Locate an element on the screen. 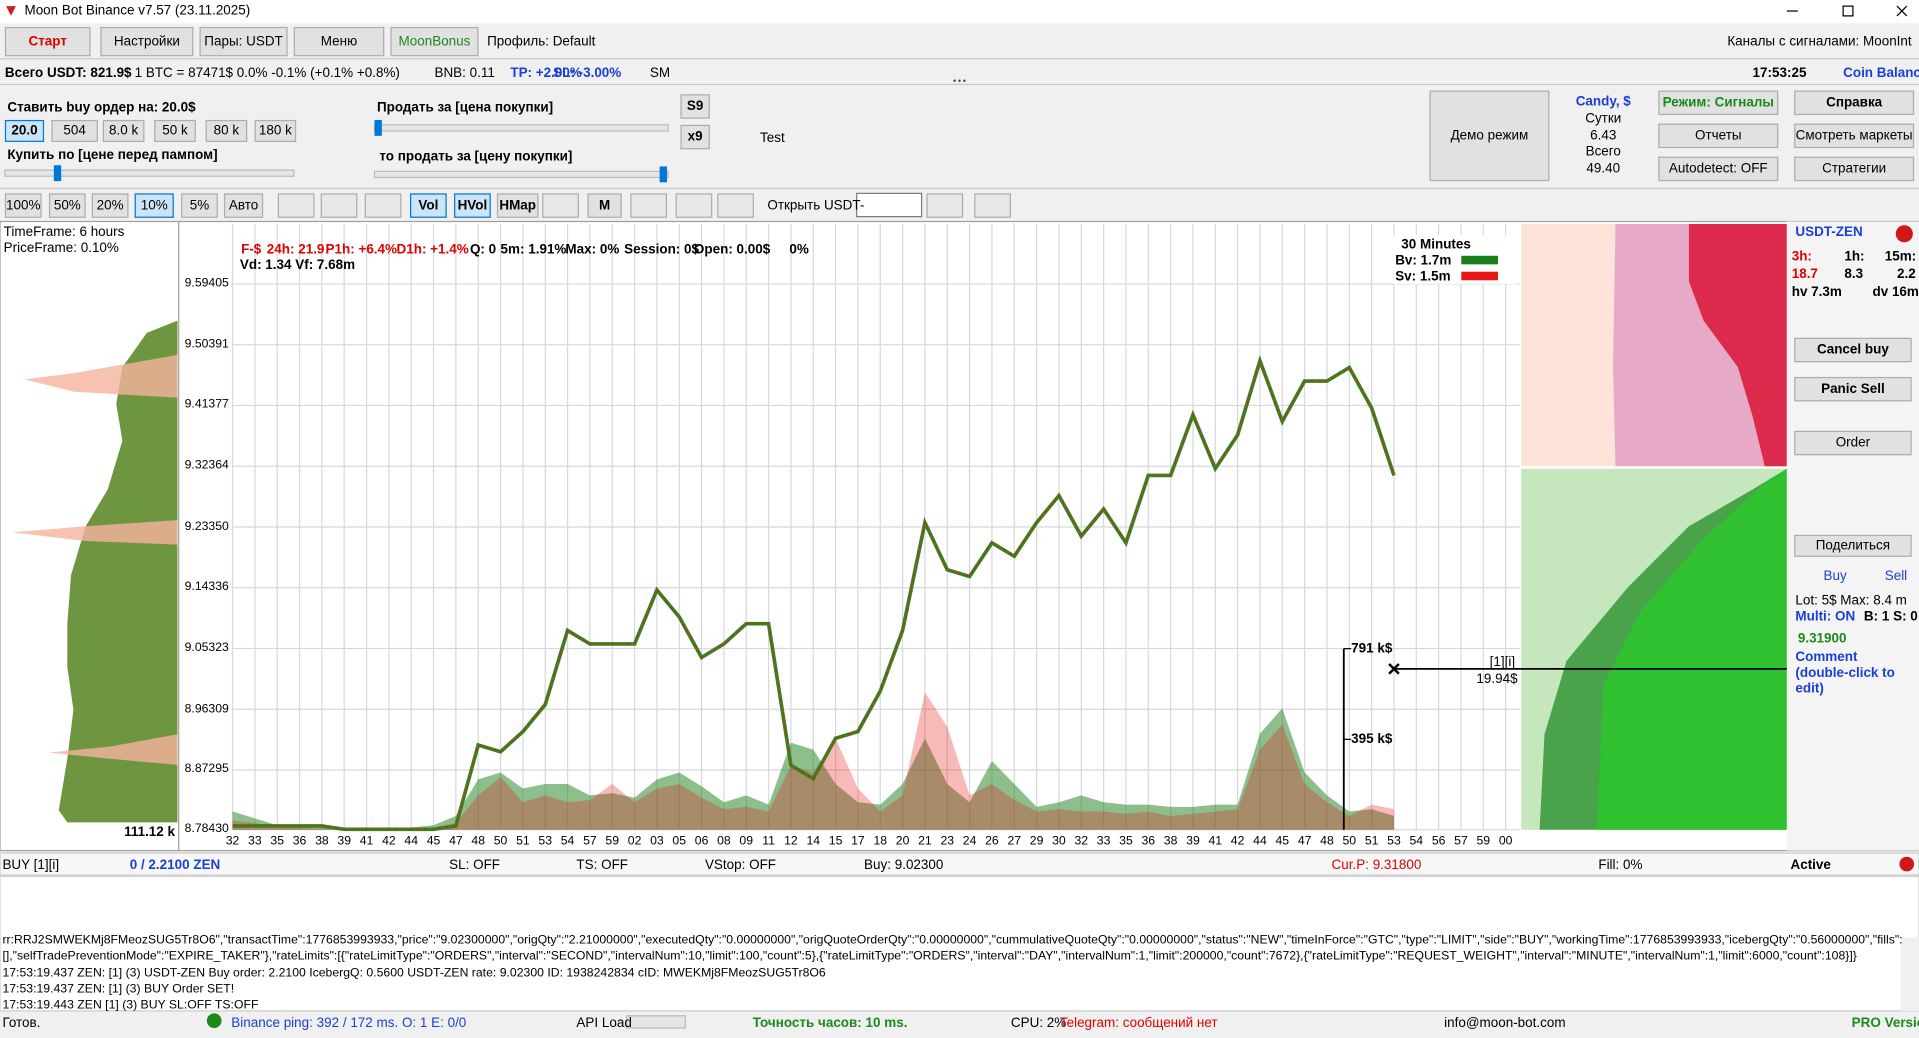 The image size is (1919, 1038). button: Cancel buy is located at coordinates (1852, 350).